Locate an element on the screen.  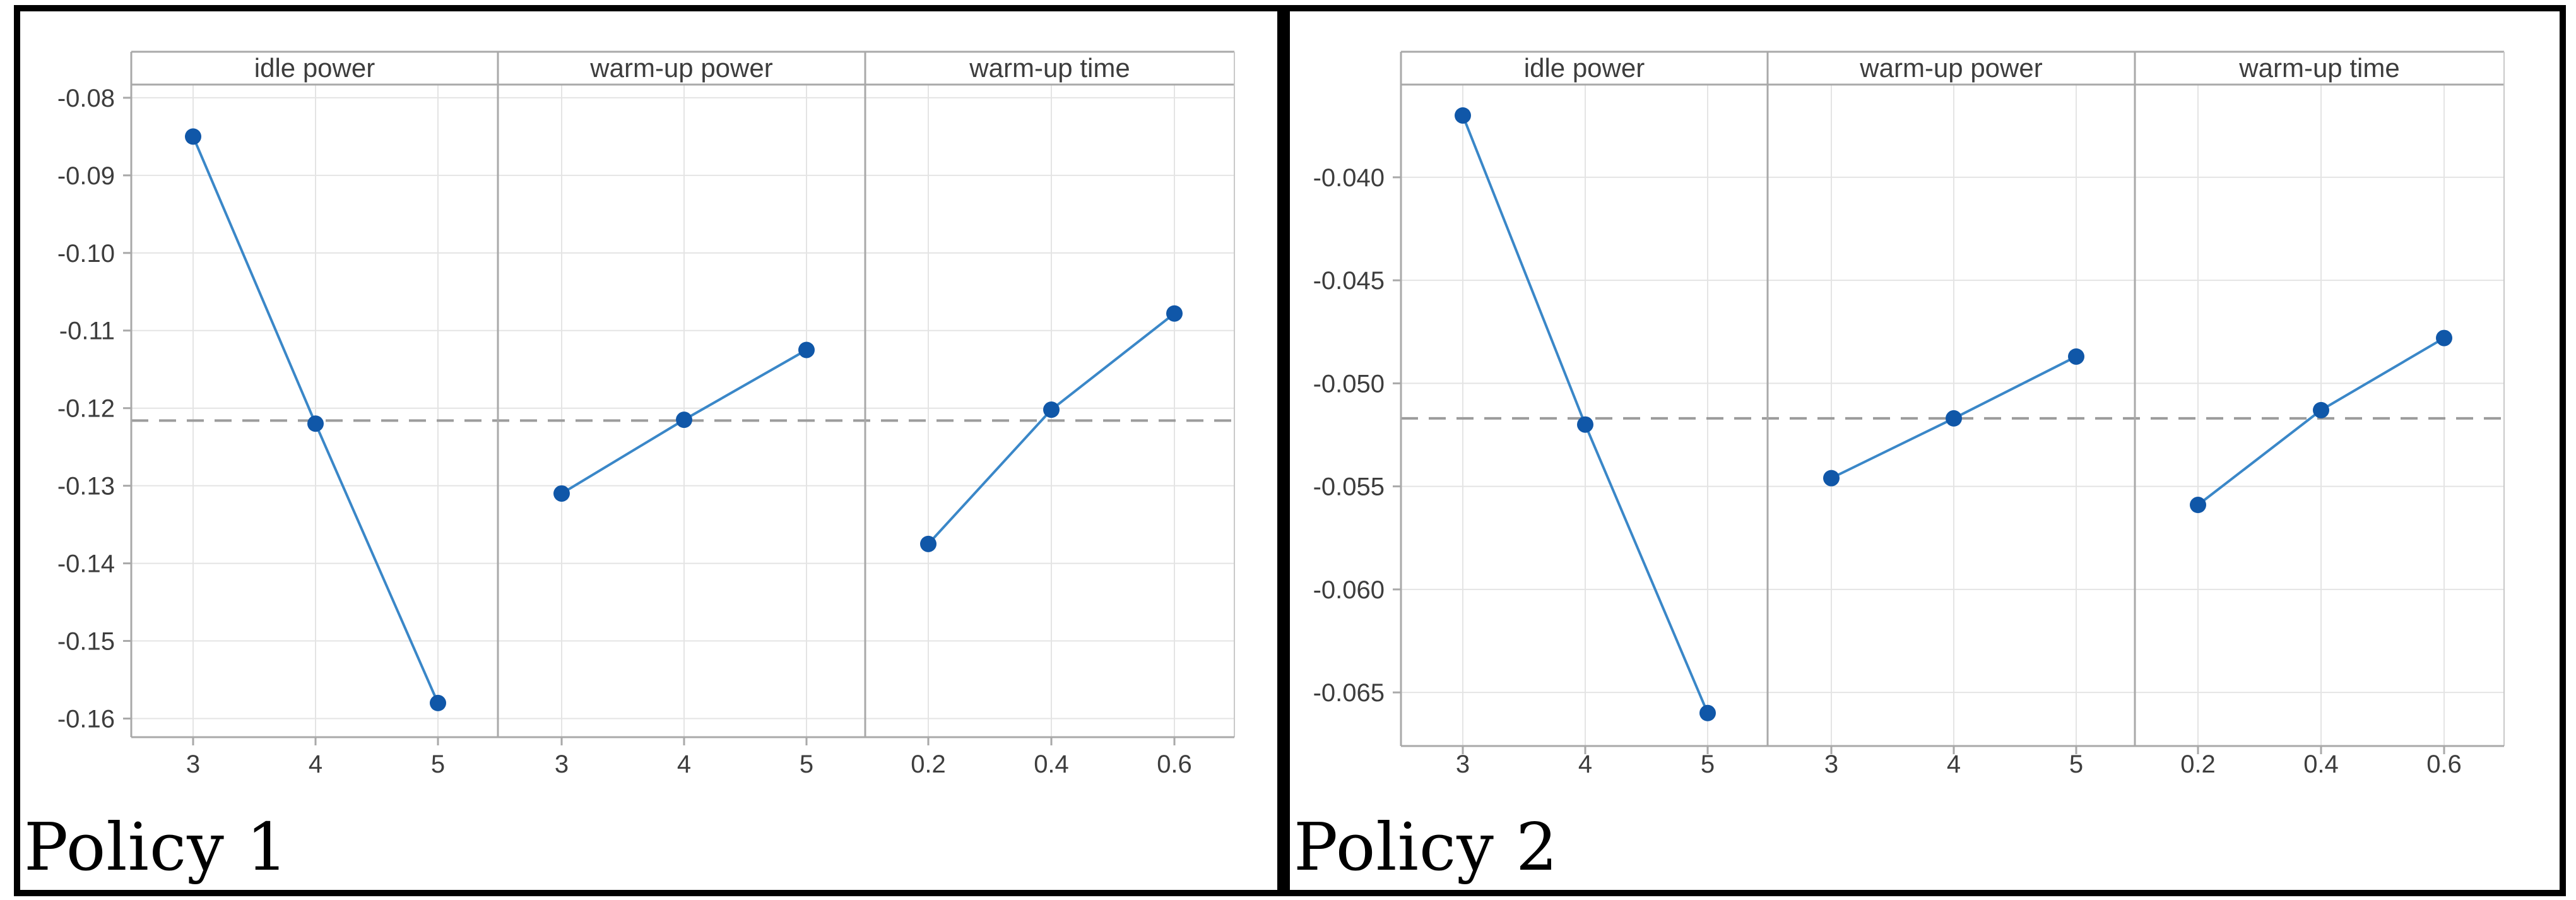
y-tick-label: -0.045 is located at coordinates (1349, 281).